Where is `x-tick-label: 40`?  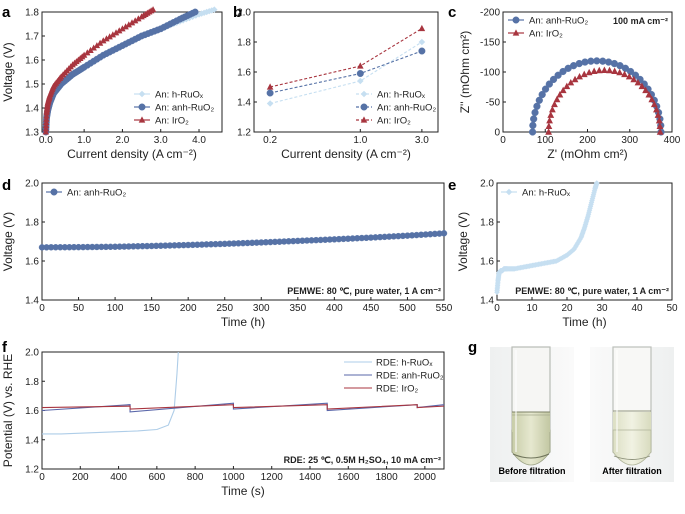 x-tick-label: 40 is located at coordinates (637, 308).